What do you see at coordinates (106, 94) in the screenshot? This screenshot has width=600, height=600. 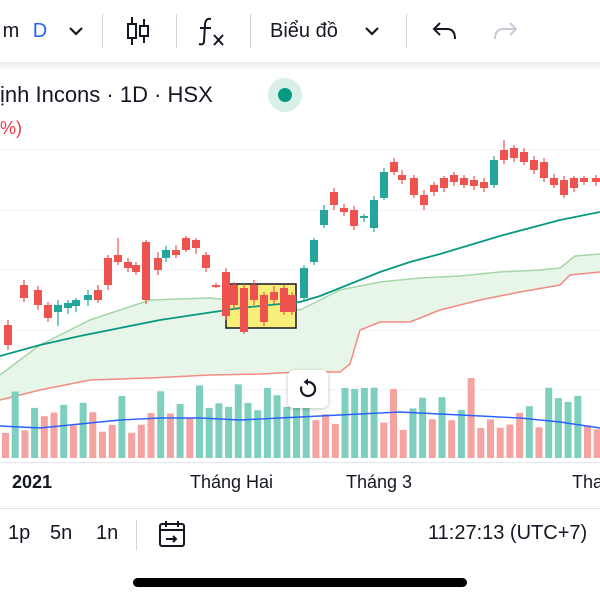 I see `symbol-legend-title: ịnh Incons · 1D · HSX` at bounding box center [106, 94].